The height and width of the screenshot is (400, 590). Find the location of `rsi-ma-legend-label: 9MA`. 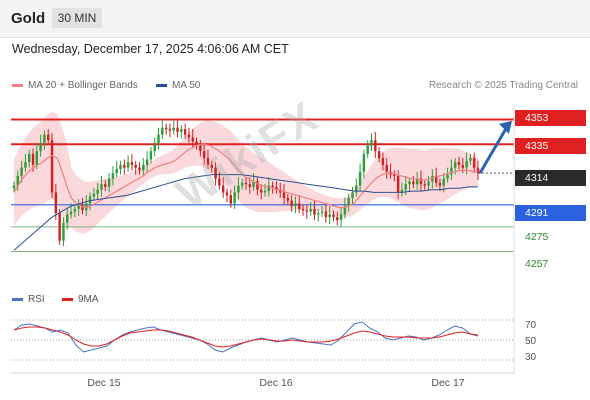

rsi-ma-legend-label: 9MA is located at coordinates (88, 299).